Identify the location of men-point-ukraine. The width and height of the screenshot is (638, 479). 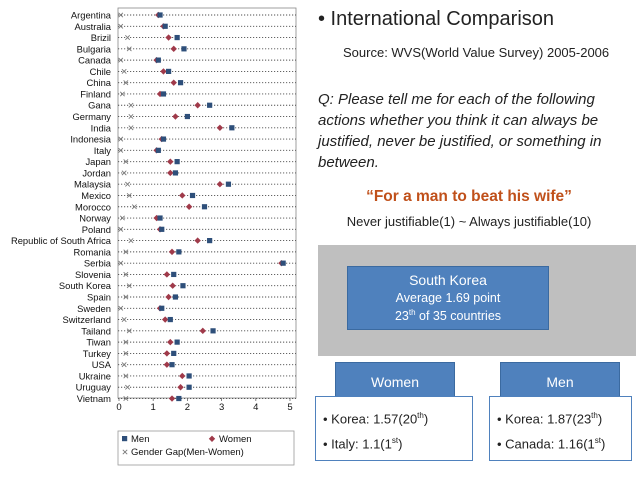
(189, 376).